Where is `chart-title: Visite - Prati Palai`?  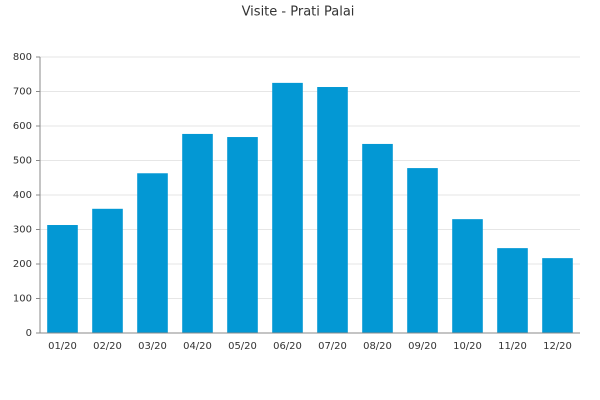 chart-title: Visite - Prati Palai is located at coordinates (298, 12).